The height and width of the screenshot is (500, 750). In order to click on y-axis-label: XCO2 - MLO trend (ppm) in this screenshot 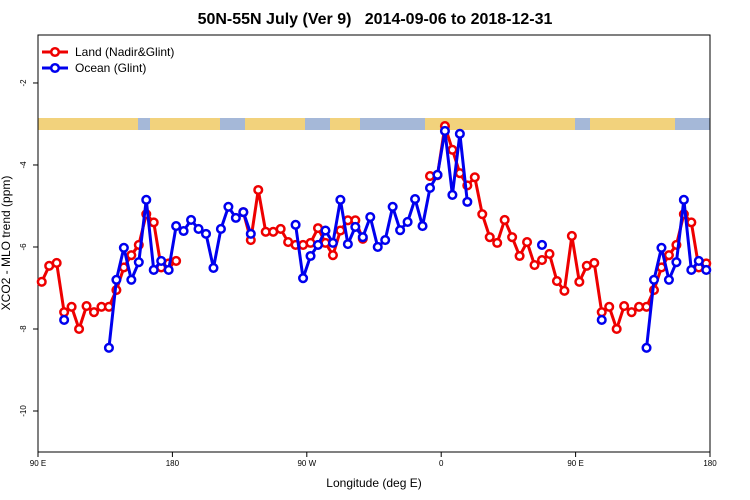, I will do `click(6, 243)`.